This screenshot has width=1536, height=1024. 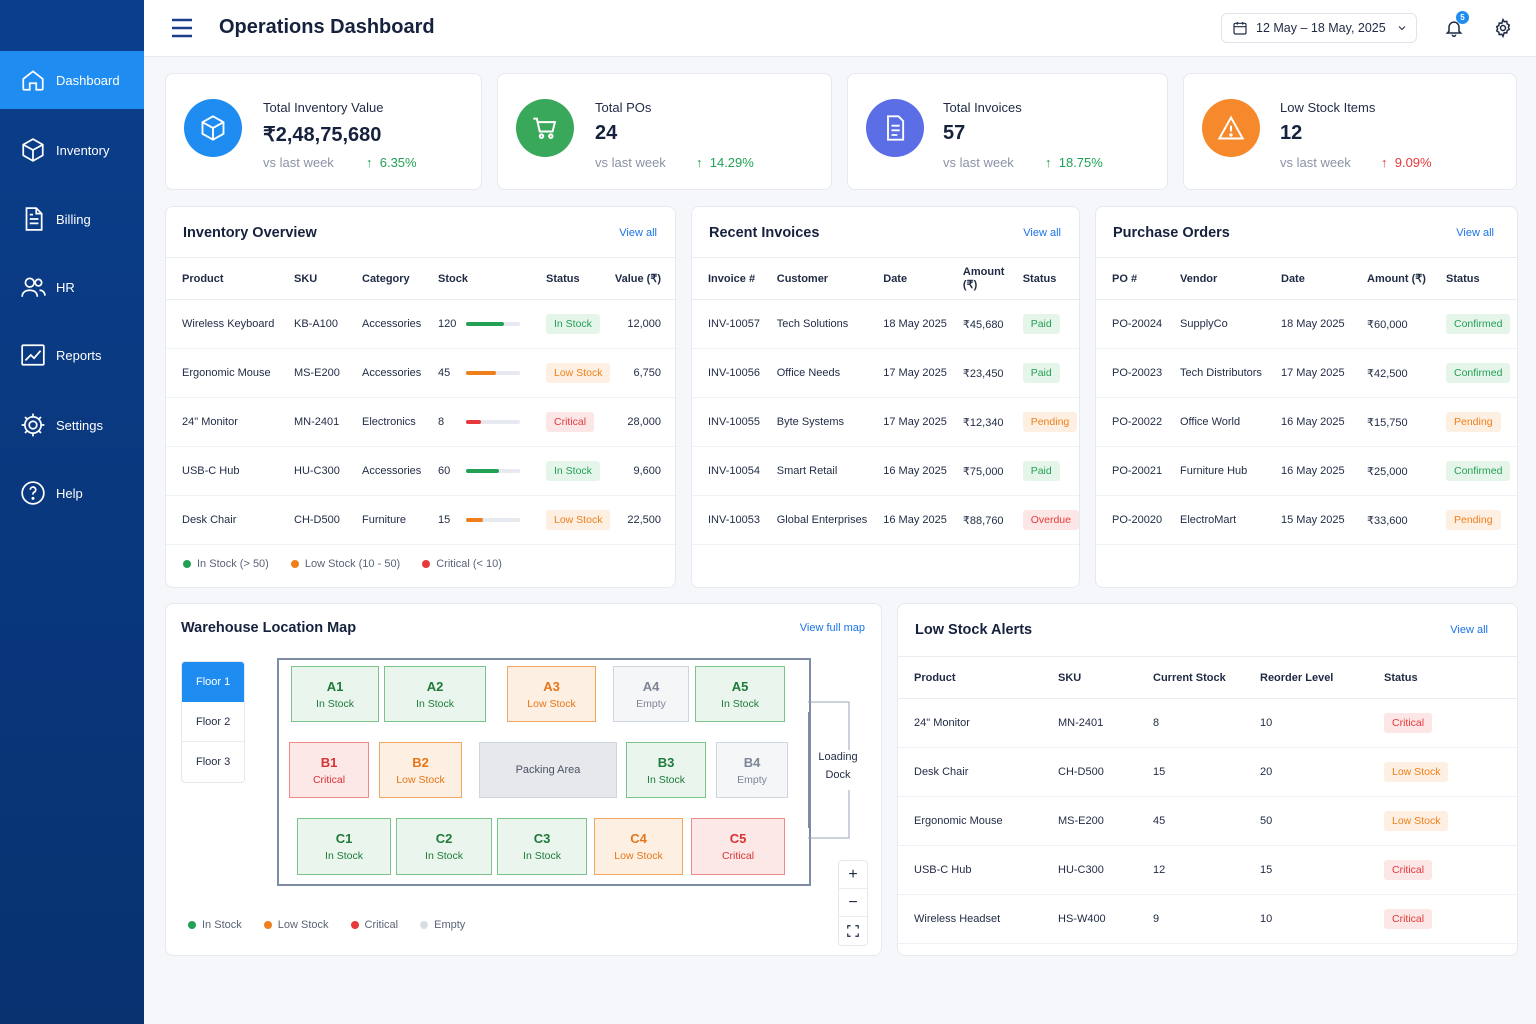 I want to click on sidebar-item-reports: Reports, so click(x=72, y=355).